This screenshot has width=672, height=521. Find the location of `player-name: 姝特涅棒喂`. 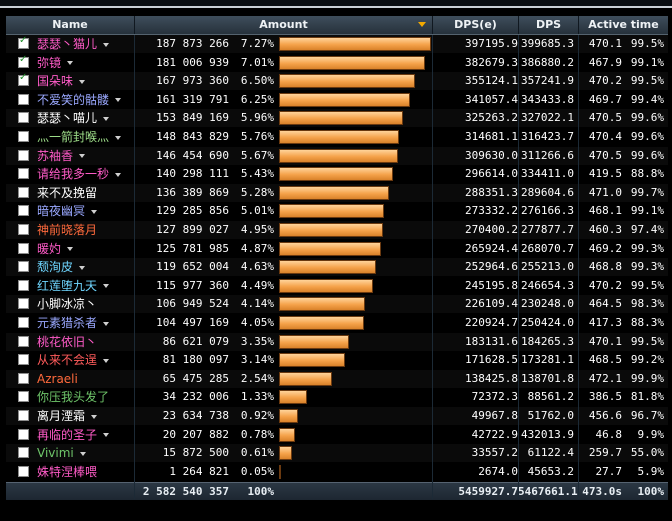

player-name: 姝特涅棒喂 is located at coordinates (67, 472).